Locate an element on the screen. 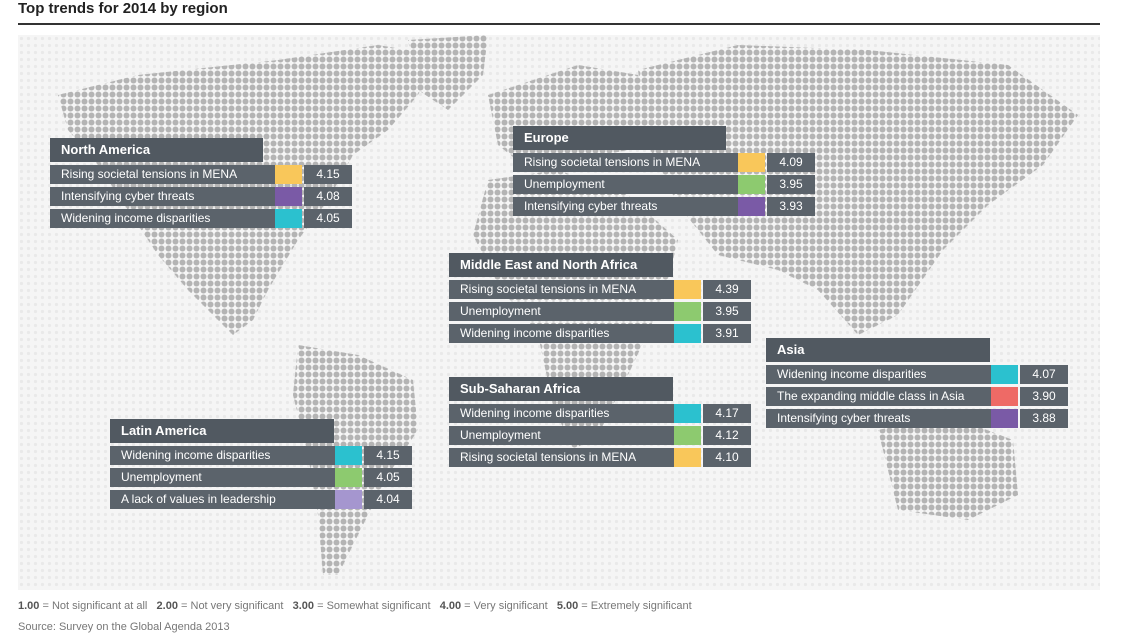 The width and height of the screenshot is (1138, 640). trend-value: 4.07 is located at coordinates (1044, 374).